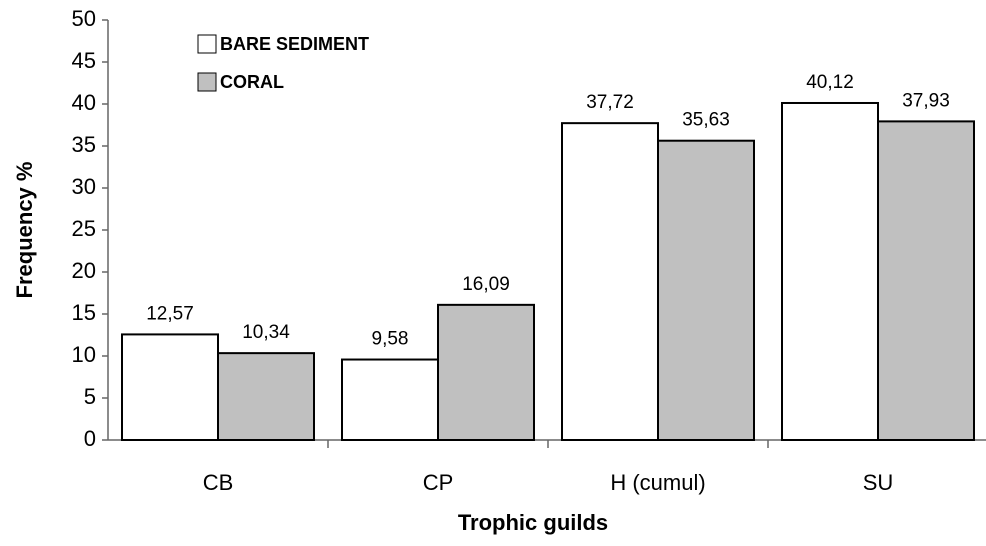 The height and width of the screenshot is (546, 986). I want to click on y-tick-label: 30, so click(84, 186).